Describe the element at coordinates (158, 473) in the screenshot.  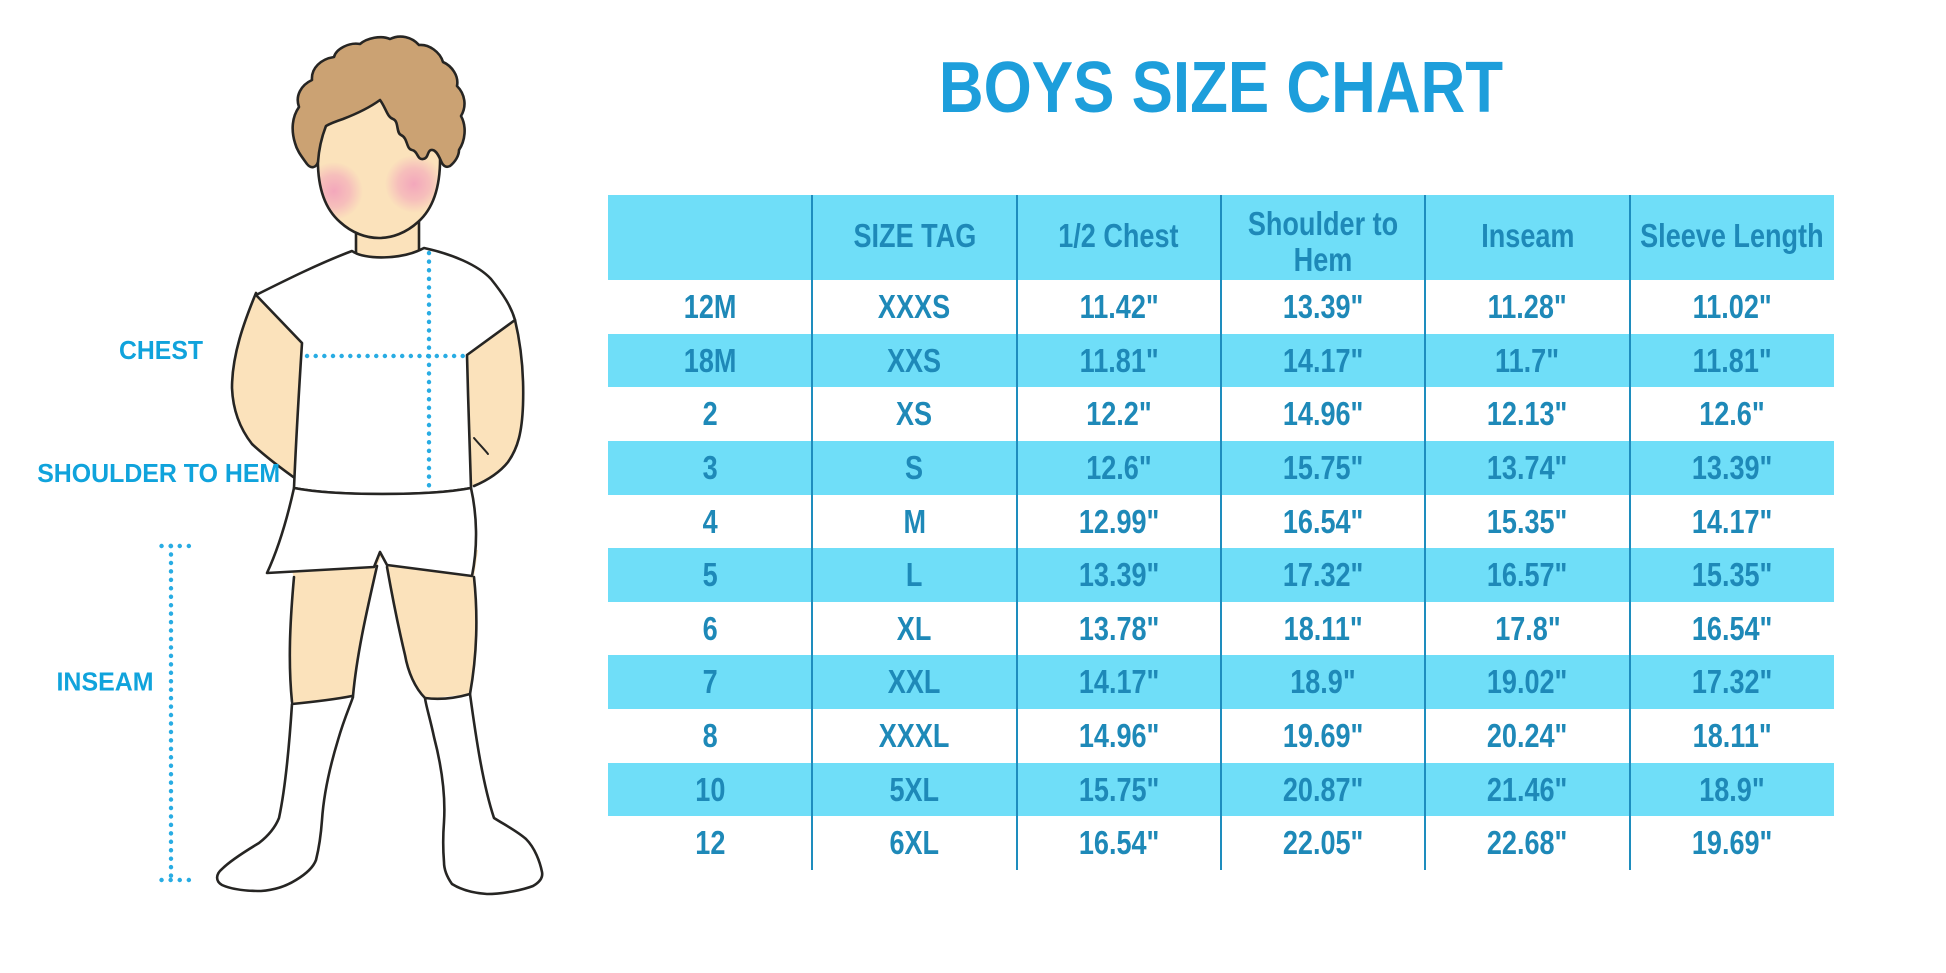
I see `svg-text: SHOULDER TO HEM` at that location.